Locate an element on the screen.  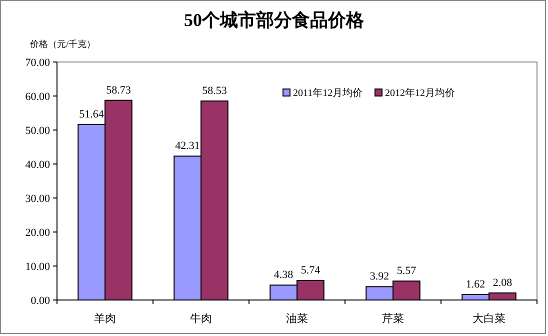
y-tick-label: 10.00 is located at coordinates (37, 267).